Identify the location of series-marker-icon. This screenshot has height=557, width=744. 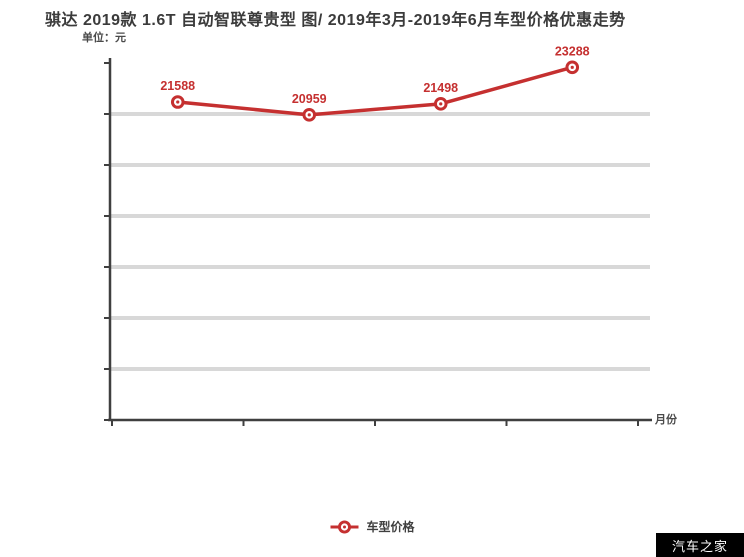
(344, 526).